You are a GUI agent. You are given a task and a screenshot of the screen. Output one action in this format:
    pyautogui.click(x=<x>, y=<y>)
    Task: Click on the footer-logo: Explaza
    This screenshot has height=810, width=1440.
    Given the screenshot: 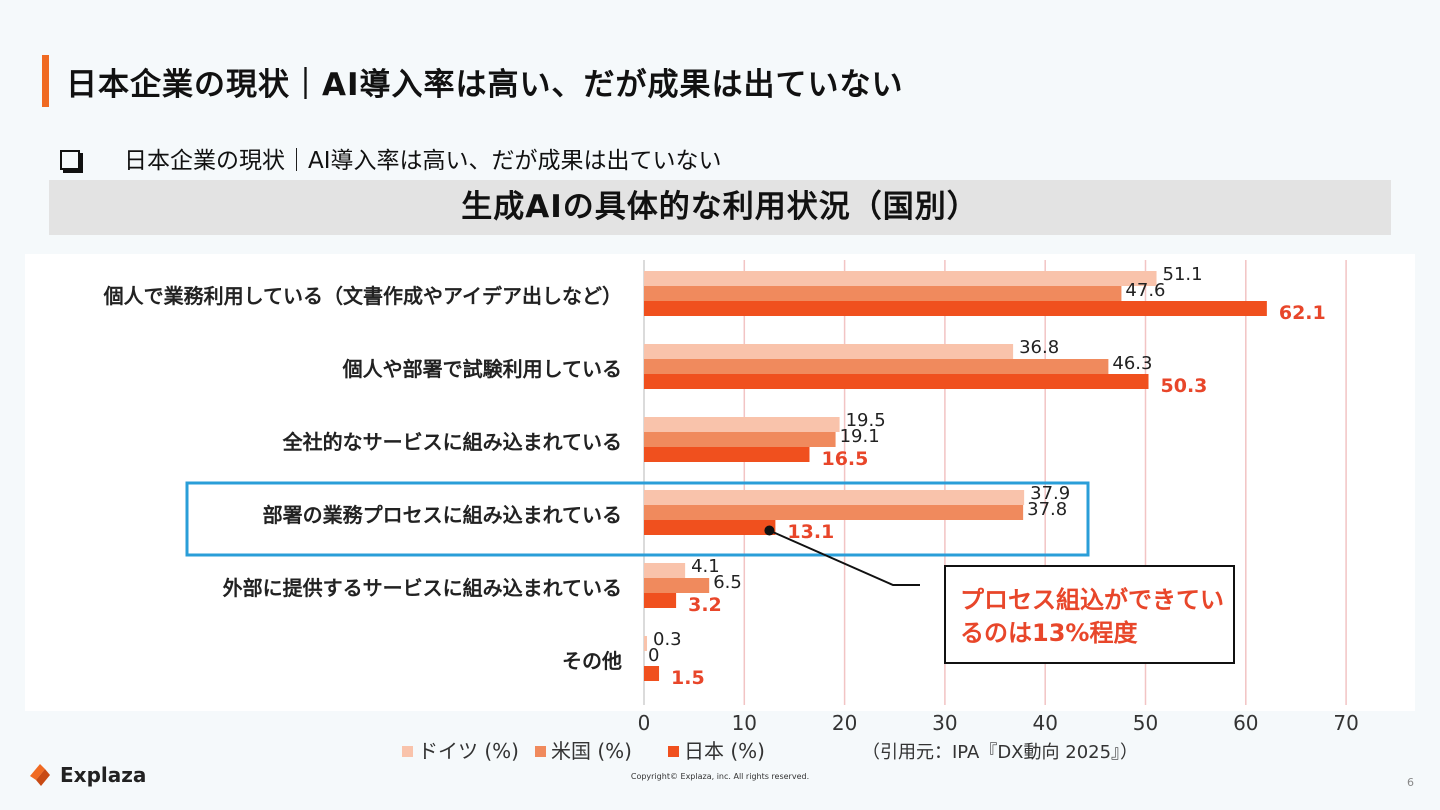 What is the action you would take?
    pyautogui.click(x=87, y=775)
    